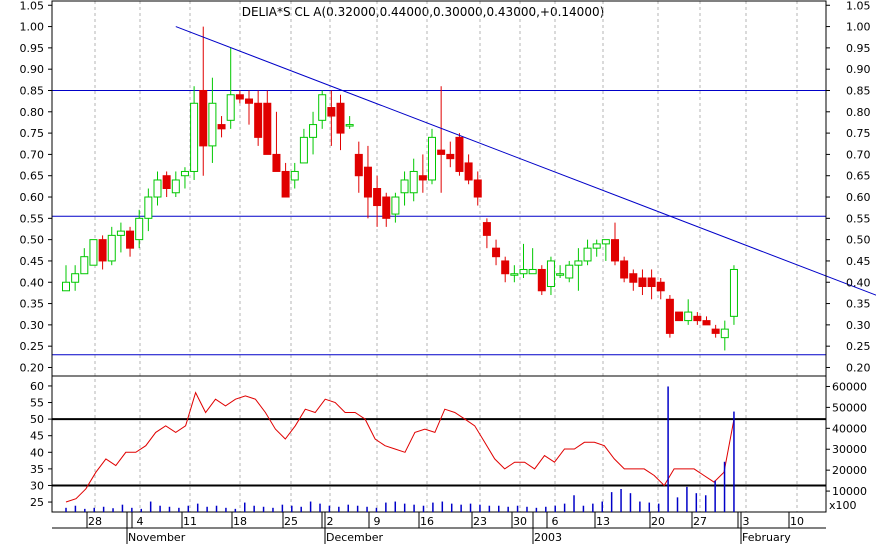 This screenshot has height=544, width=876. What do you see at coordinates (377, 521) in the screenshot?
I see `date-tick-label: 9` at bounding box center [377, 521].